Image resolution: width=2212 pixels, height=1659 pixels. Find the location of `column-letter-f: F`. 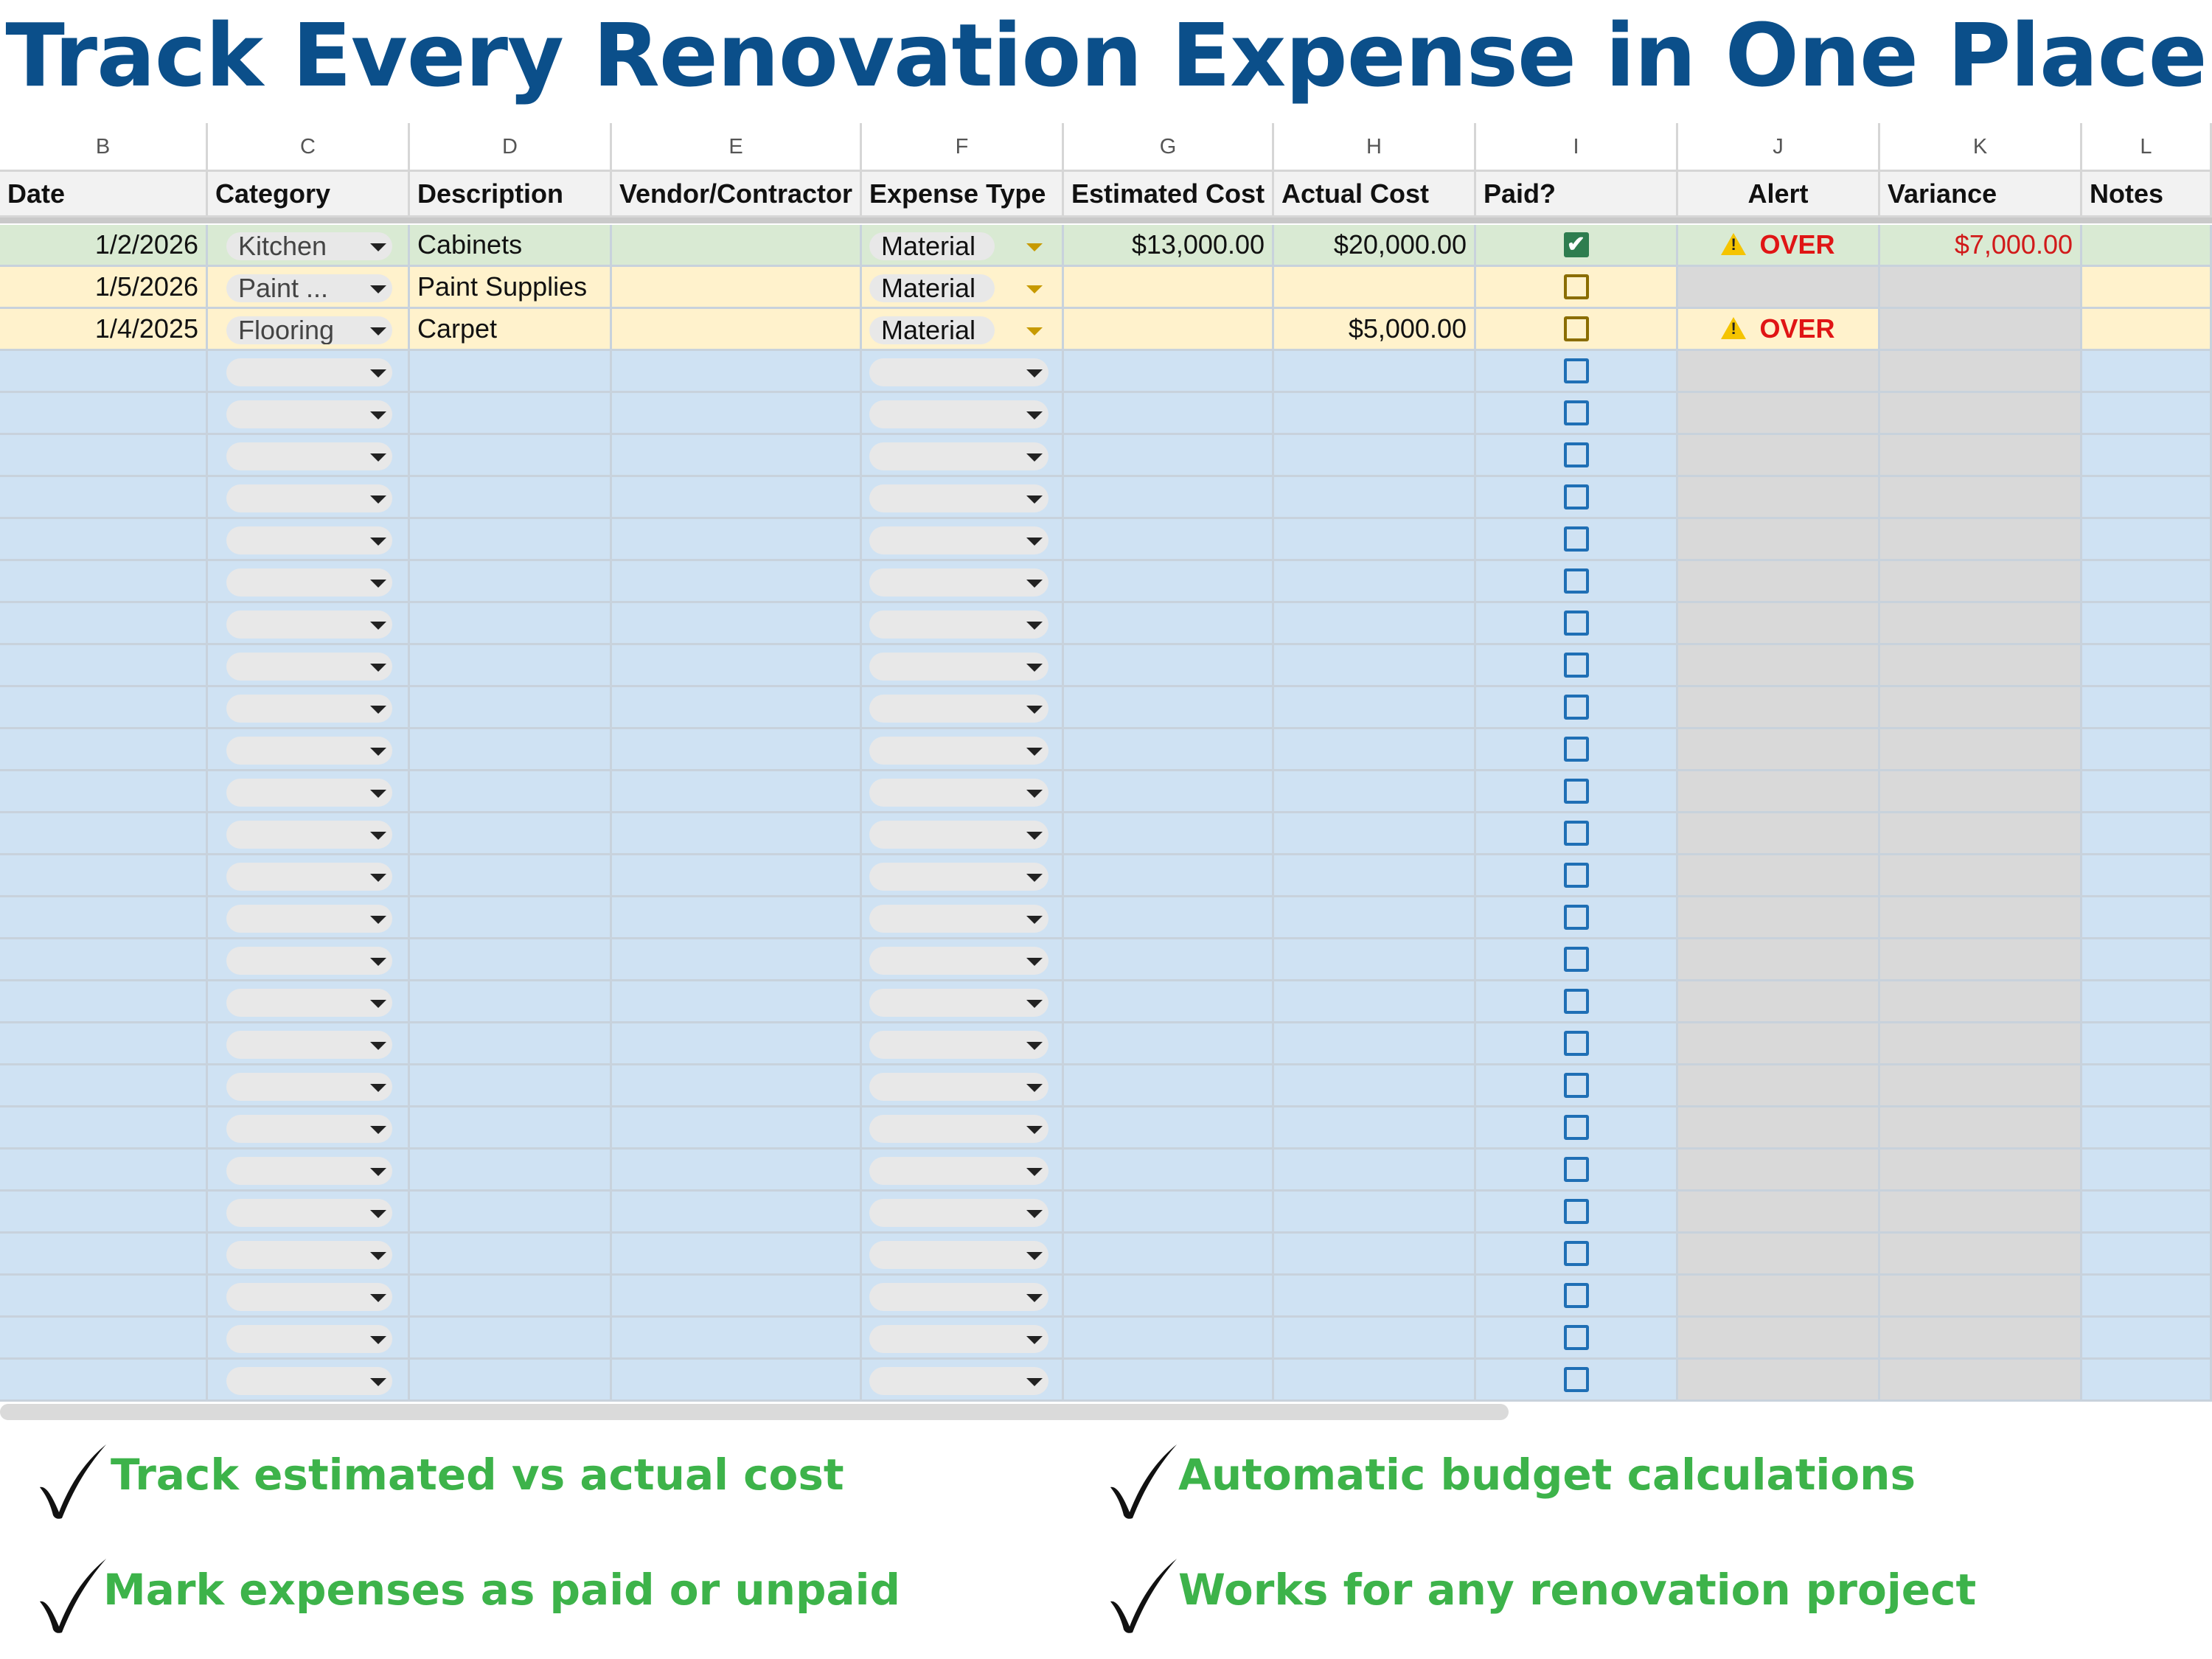

column-letter-f: F is located at coordinates (963, 147).